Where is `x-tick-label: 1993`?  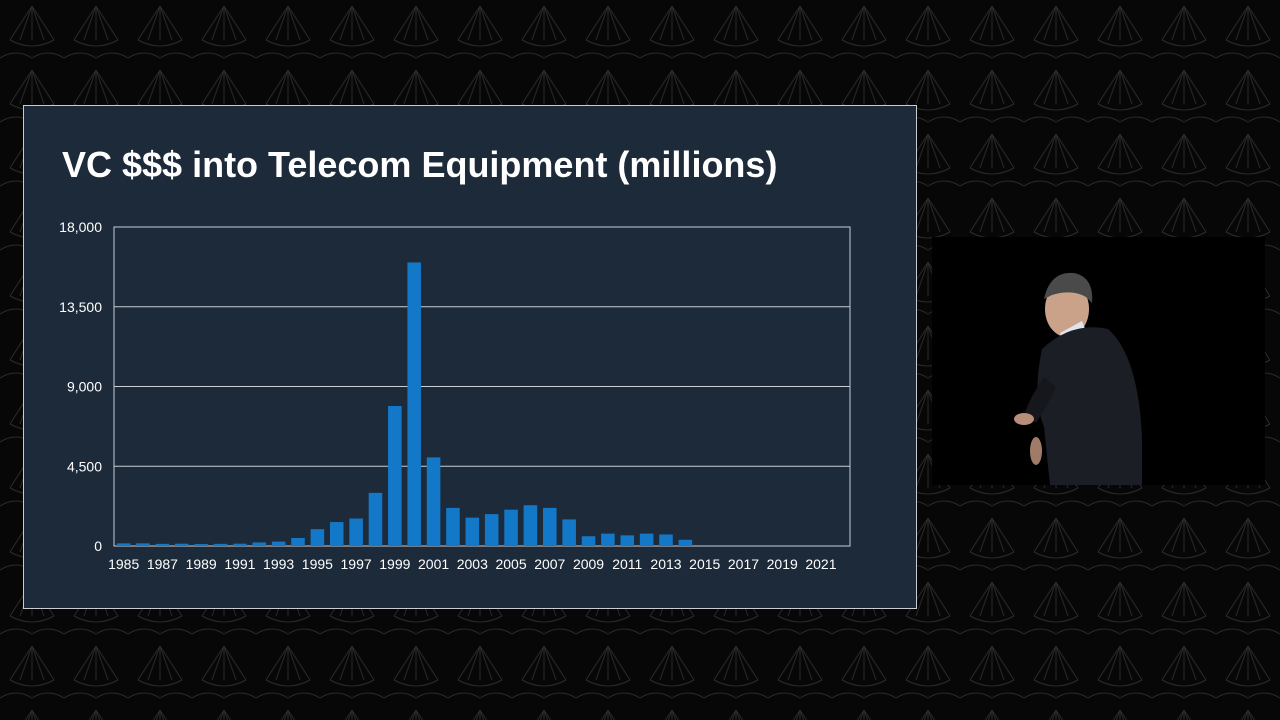 x-tick-label: 1993 is located at coordinates (278, 564).